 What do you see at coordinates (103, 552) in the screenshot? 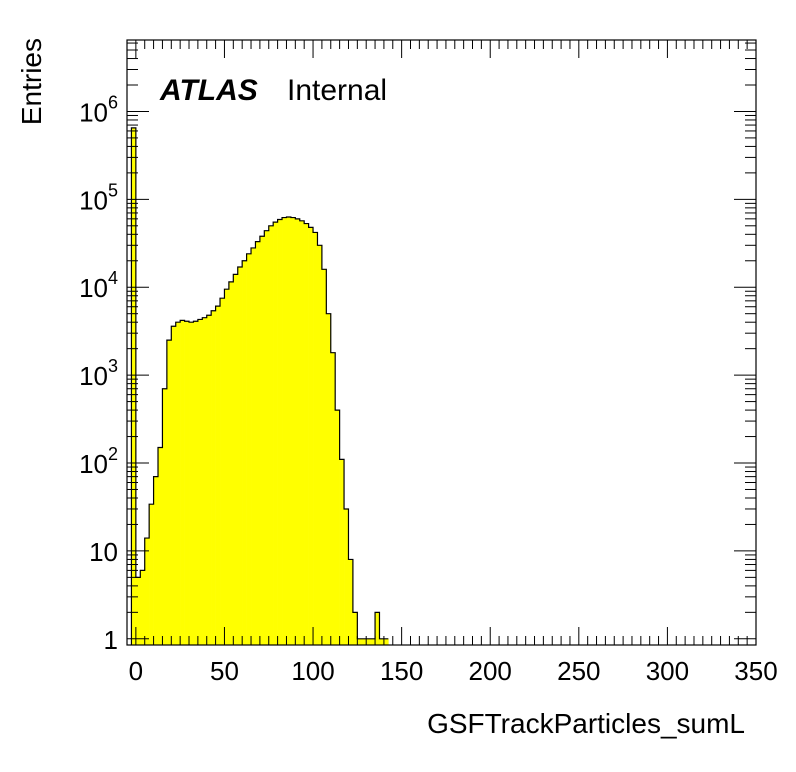
I see `y-tick-label: 10` at bounding box center [103, 552].